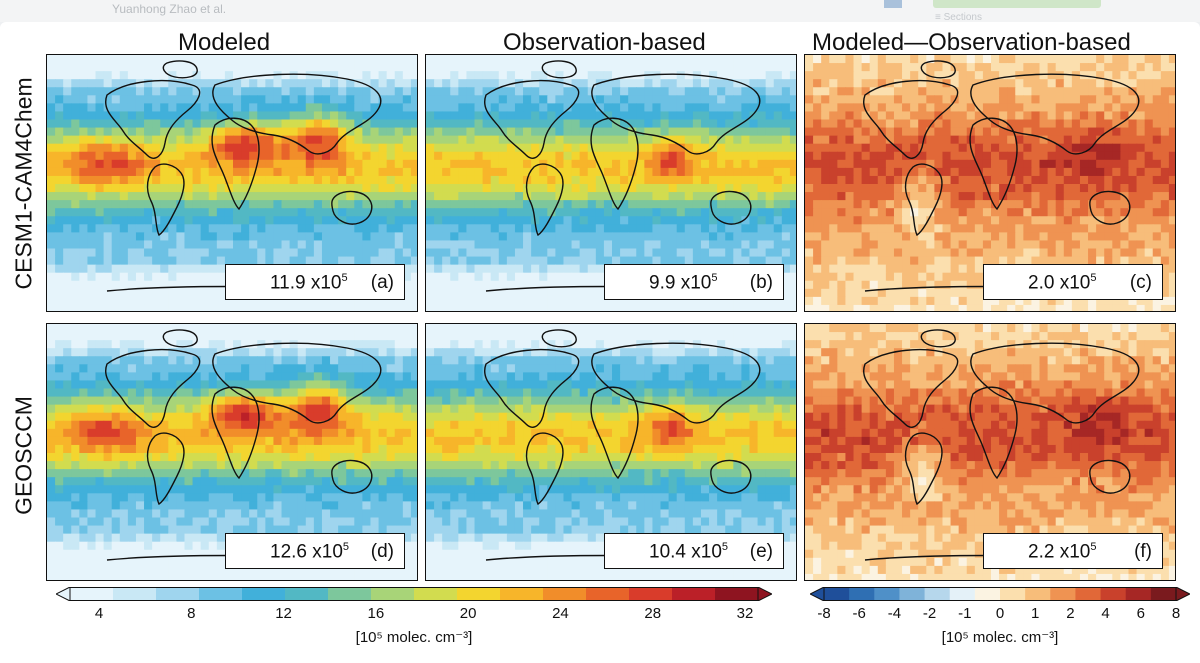 This screenshot has width=1200, height=663. What do you see at coordinates (958, 17) in the screenshot?
I see `sections-menu: ≡ Sections` at bounding box center [958, 17].